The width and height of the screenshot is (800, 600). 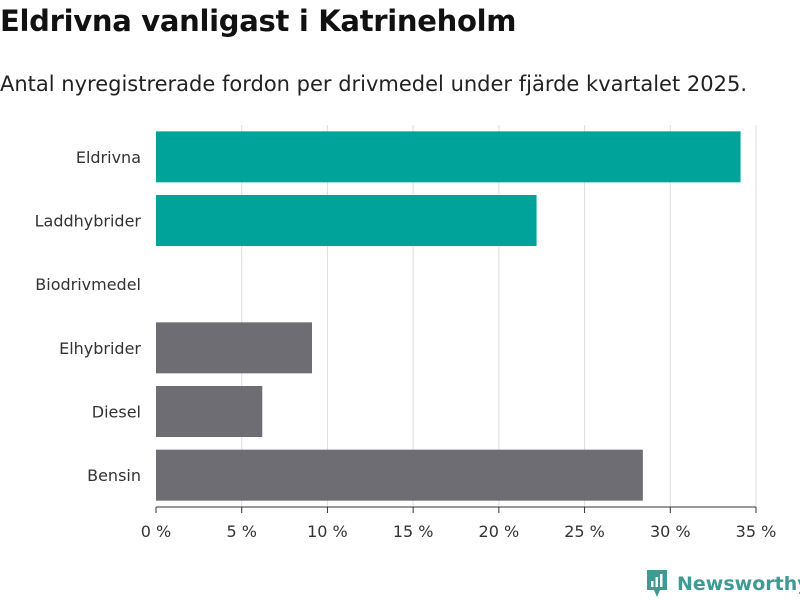 I want to click on category-label: Biodrivmedel, so click(x=88, y=284).